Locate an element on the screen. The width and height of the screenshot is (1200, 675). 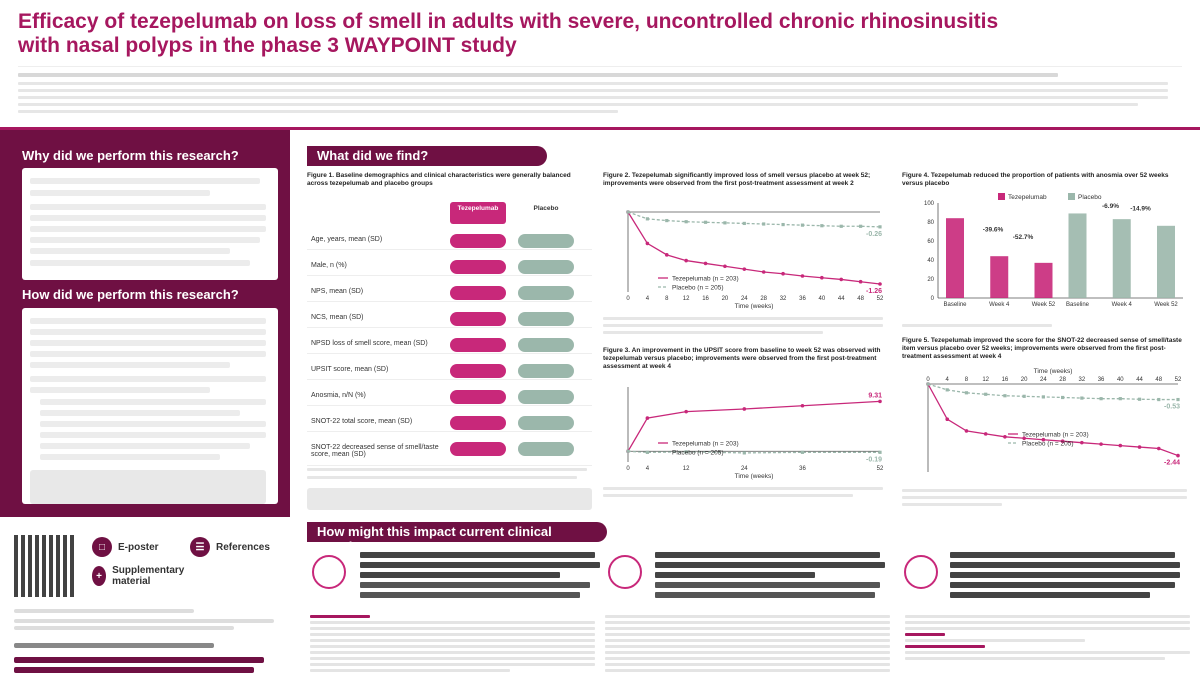
find-heading: What did we find? is located at coordinates (427, 156).